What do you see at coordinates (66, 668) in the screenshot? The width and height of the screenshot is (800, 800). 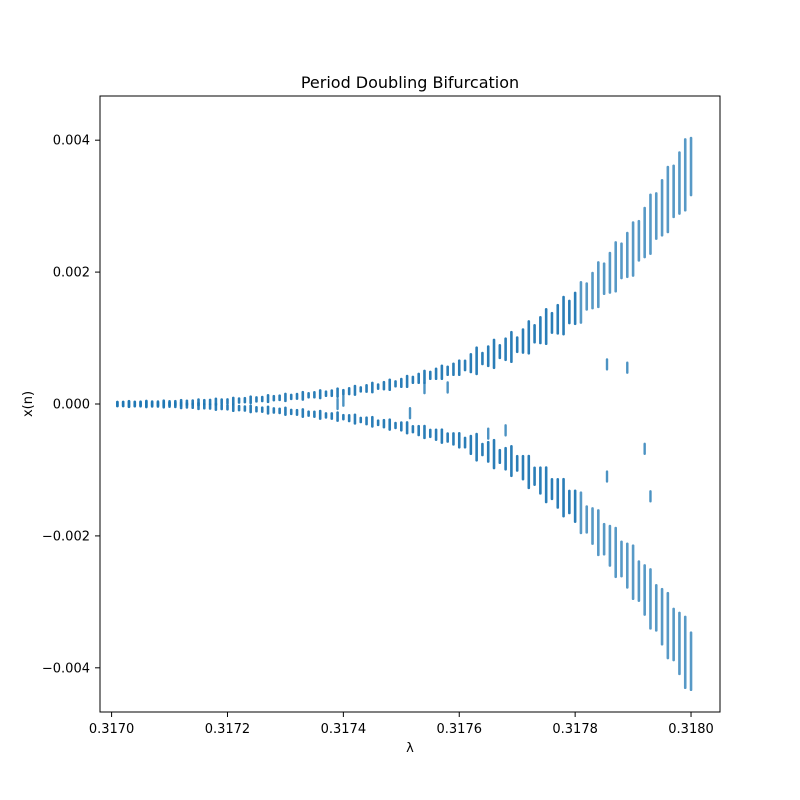 I see `y-tick-label: −0.004` at bounding box center [66, 668].